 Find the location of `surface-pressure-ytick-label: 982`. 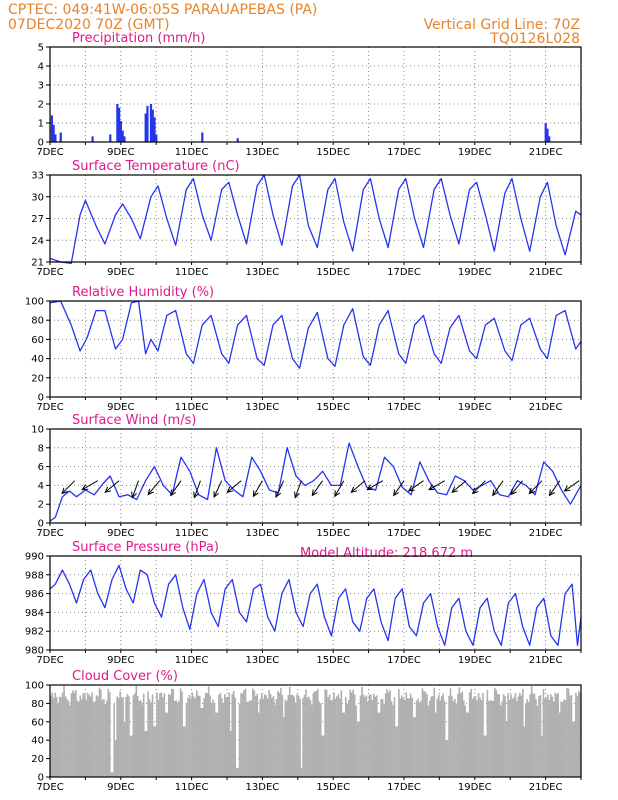

surface-pressure-ytick-label: 982 is located at coordinates (34, 632).